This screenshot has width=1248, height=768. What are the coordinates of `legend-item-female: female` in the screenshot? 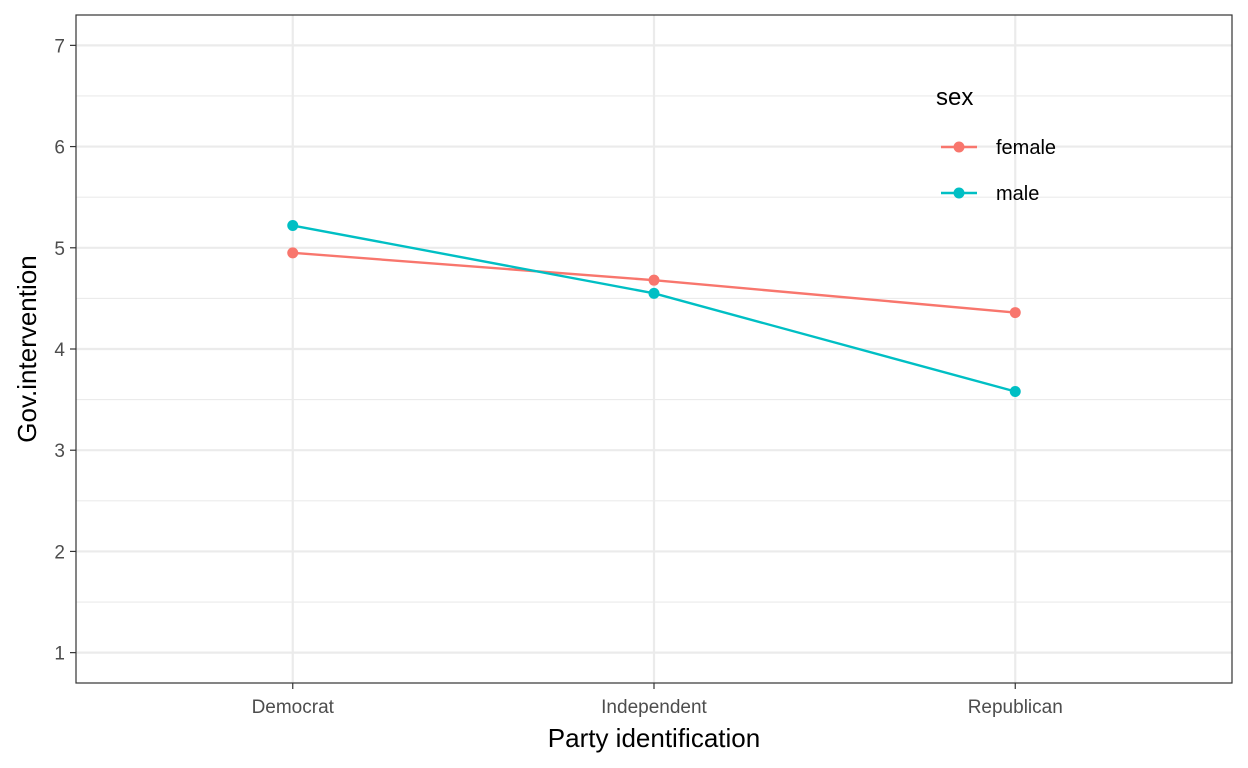 It's located at (998, 148).